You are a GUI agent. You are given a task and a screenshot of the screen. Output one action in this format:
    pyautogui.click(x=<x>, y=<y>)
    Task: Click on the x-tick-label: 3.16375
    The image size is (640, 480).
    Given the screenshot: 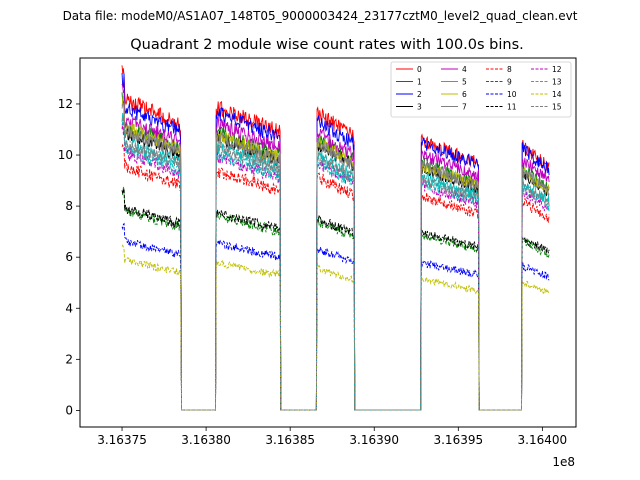 What is the action you would take?
    pyautogui.click(x=122, y=440)
    